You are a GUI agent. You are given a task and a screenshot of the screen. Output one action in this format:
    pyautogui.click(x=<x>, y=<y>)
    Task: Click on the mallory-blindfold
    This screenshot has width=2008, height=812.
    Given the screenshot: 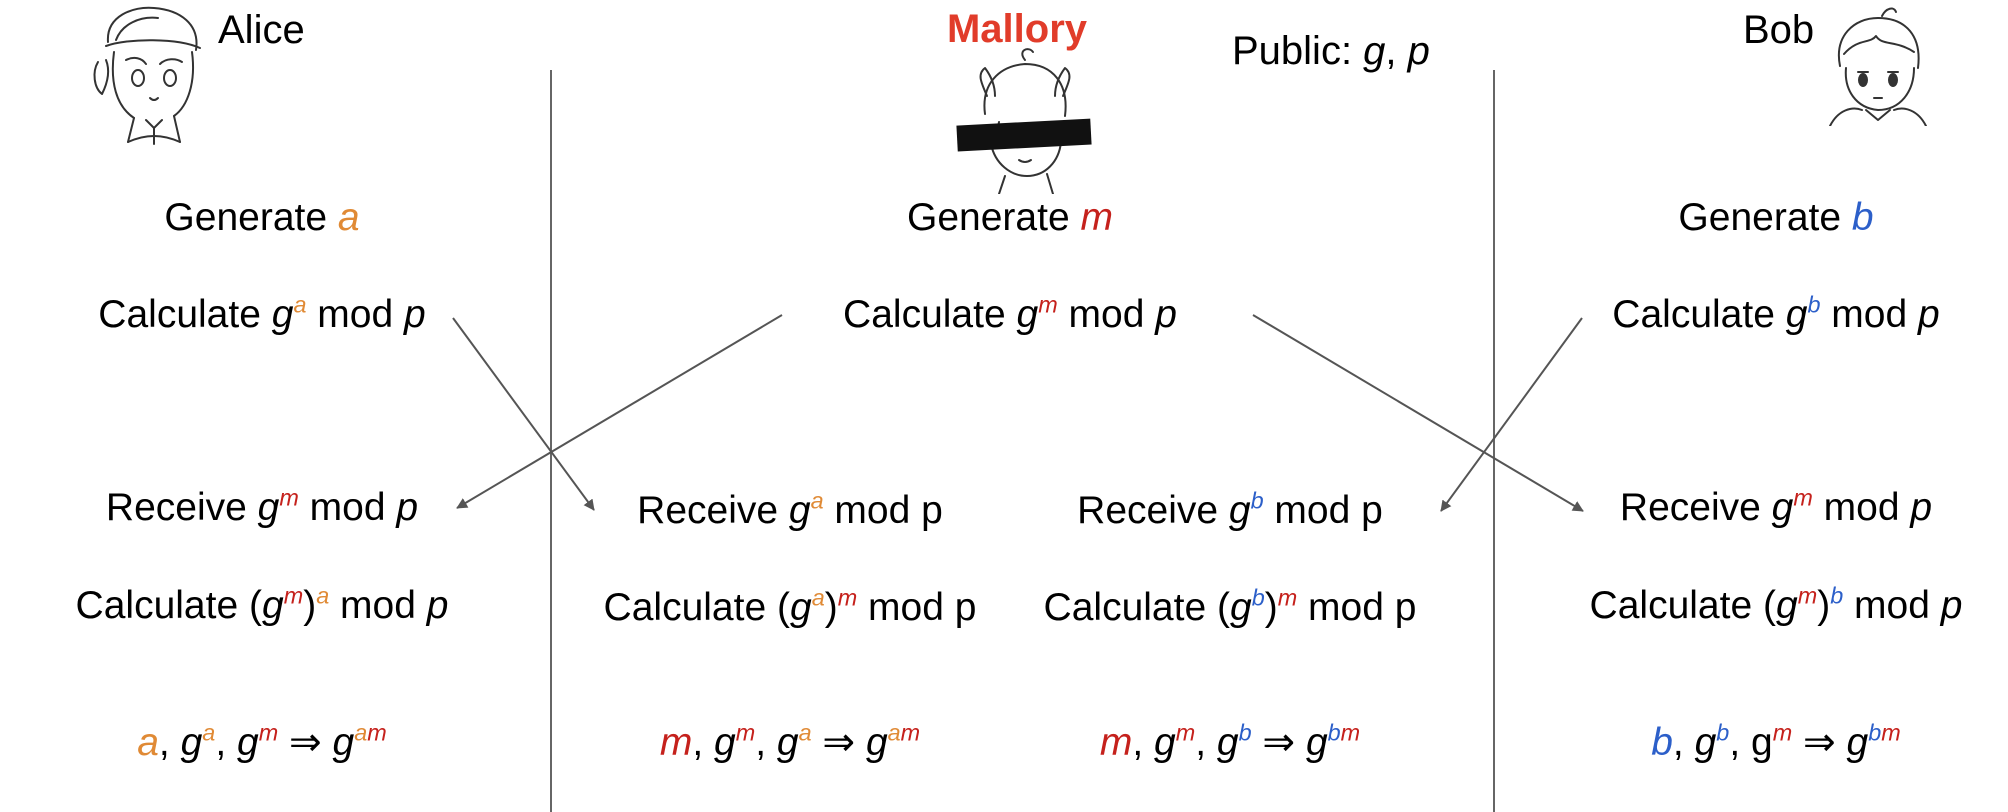 What is the action you would take?
    pyautogui.click(x=1024, y=135)
    